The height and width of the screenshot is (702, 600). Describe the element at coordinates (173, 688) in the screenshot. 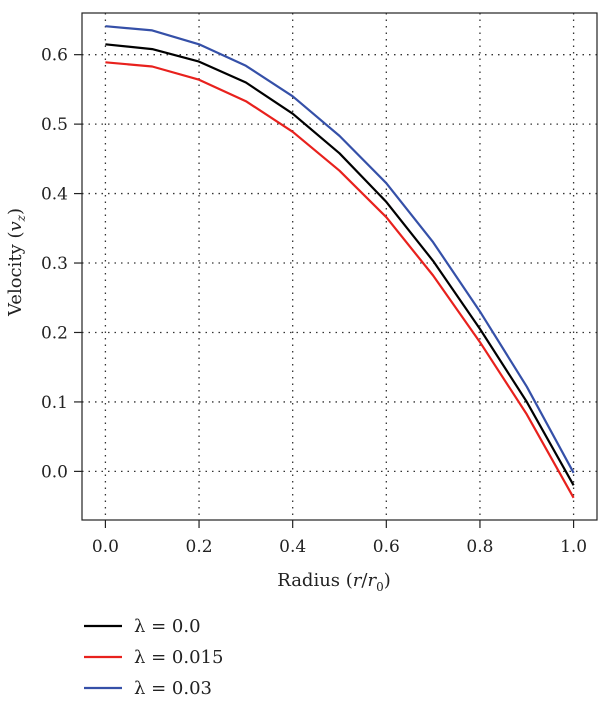

I see `legend-label-2: λ = 0.03` at that location.